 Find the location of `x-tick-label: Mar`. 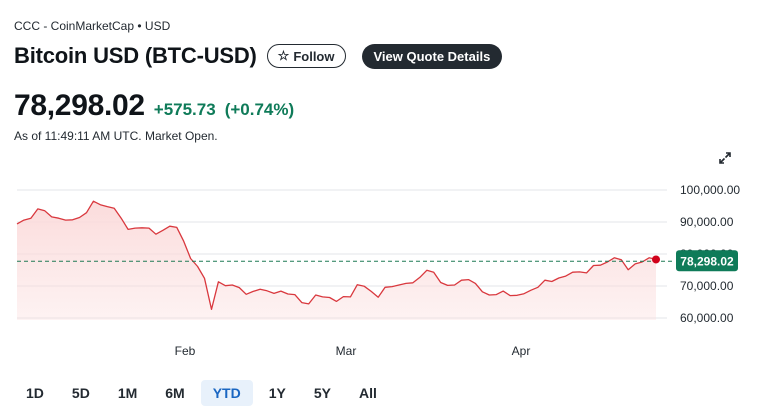

x-tick-label: Mar is located at coordinates (346, 351).